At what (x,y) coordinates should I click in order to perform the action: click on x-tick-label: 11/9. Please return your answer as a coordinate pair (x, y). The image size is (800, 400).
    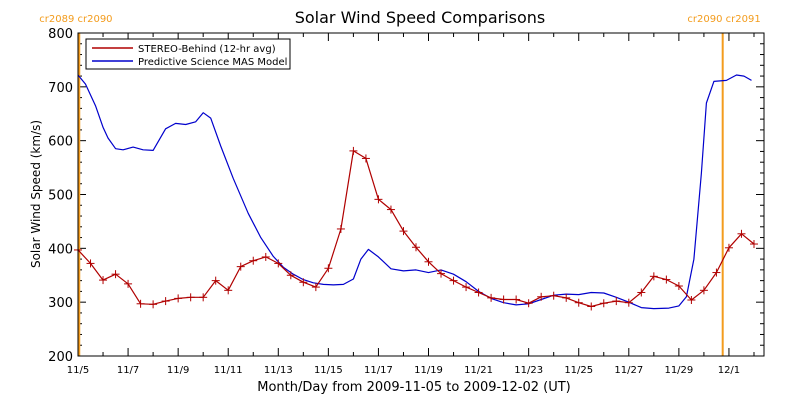
    Looking at the image, I should click on (178, 370).